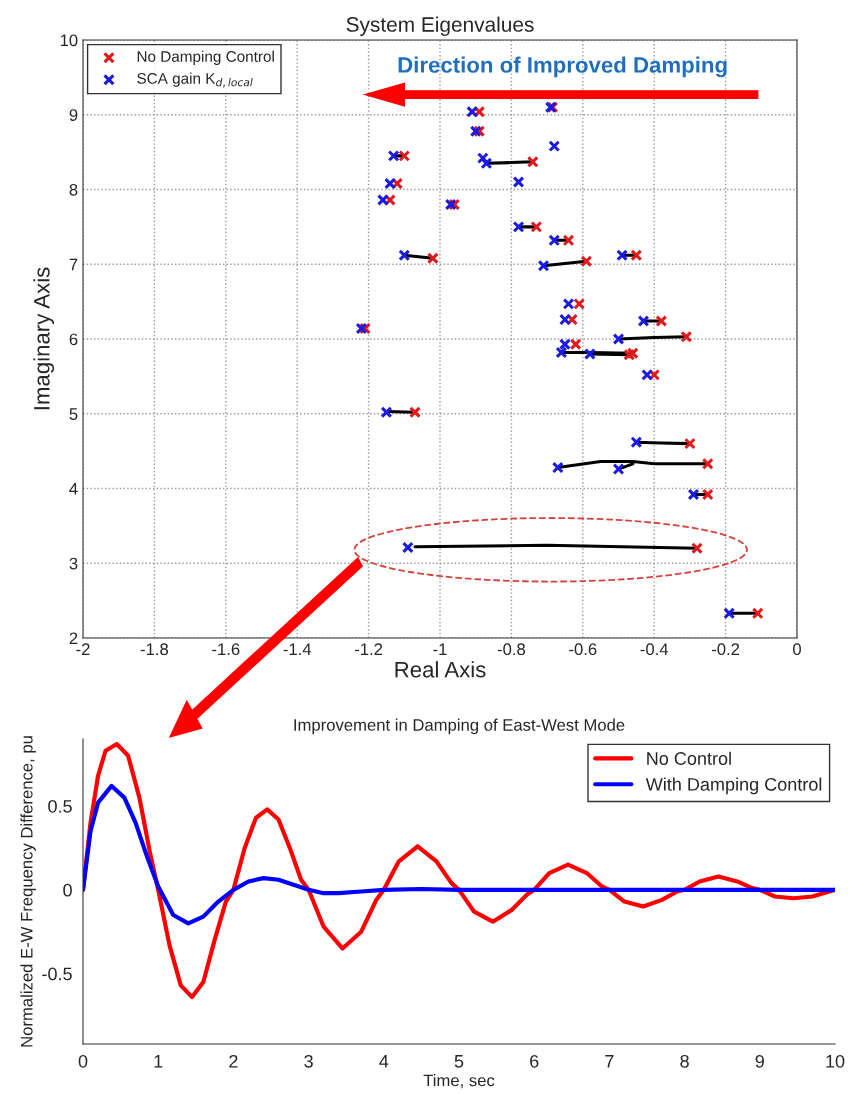  What do you see at coordinates (440, 669) in the screenshot?
I see `x-axis-title: Real Axis` at bounding box center [440, 669].